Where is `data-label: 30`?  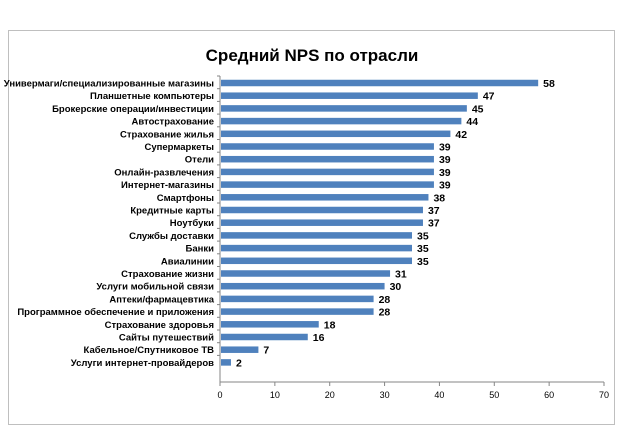 data-label: 30 is located at coordinates (396, 287).